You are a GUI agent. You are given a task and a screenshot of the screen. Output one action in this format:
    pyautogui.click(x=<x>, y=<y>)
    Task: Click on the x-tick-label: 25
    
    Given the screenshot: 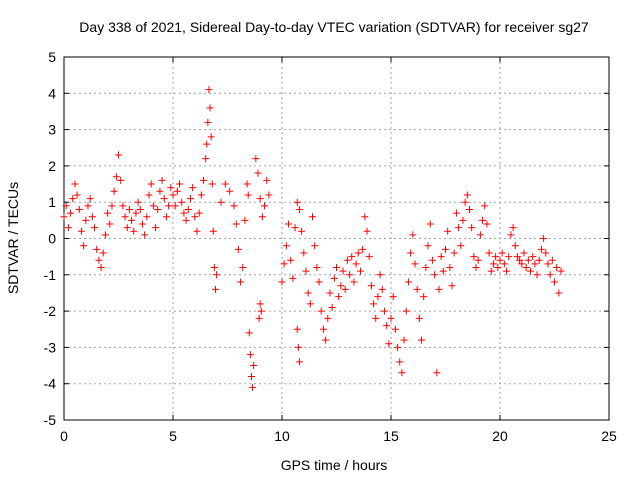 What is the action you would take?
    pyautogui.click(x=609, y=436)
    